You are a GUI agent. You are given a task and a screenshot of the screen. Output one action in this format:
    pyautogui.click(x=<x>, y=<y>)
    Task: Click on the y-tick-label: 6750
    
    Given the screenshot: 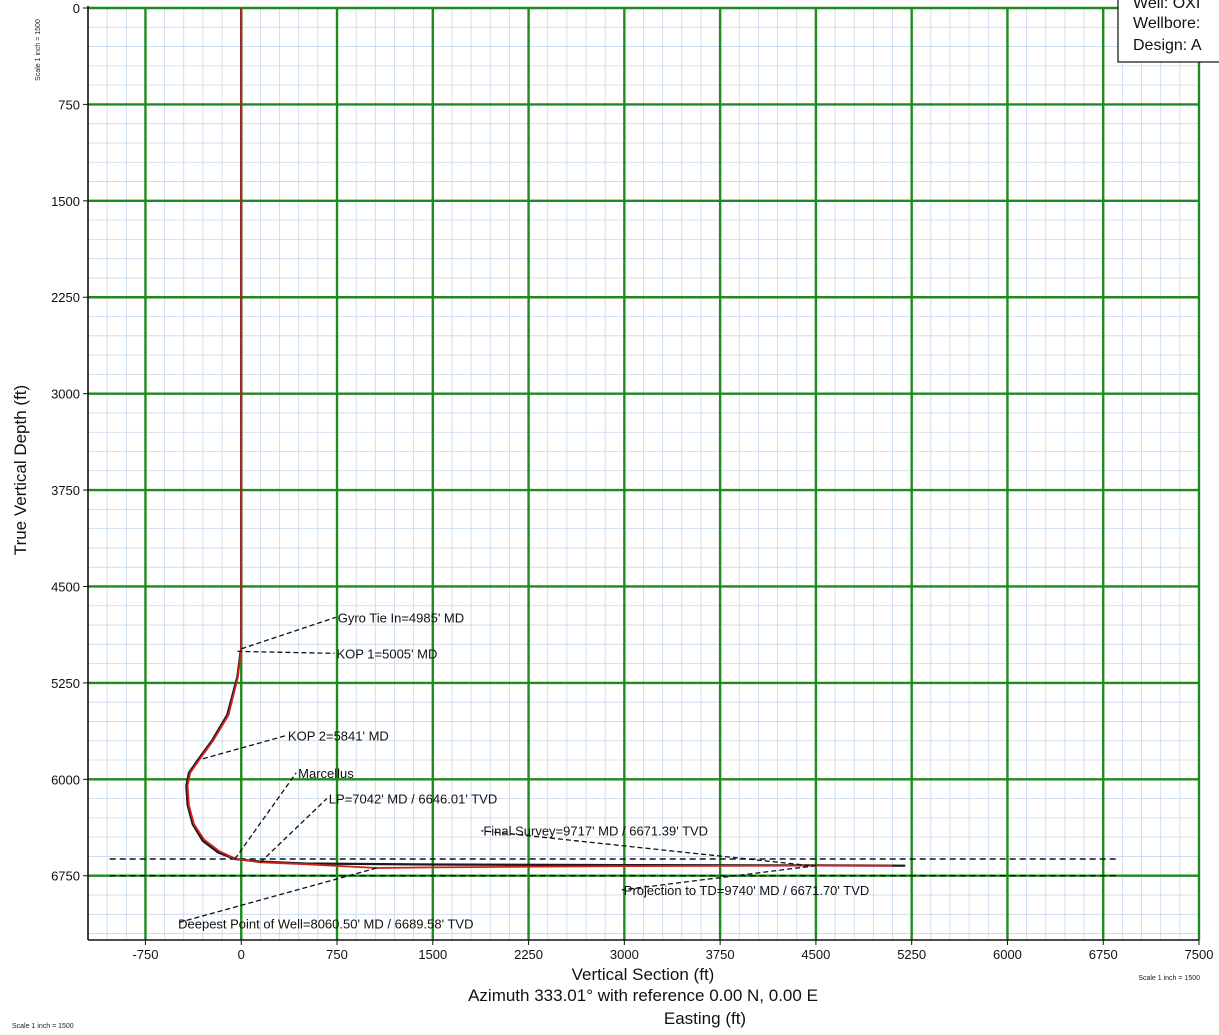 What is the action you would take?
    pyautogui.click(x=65, y=876)
    